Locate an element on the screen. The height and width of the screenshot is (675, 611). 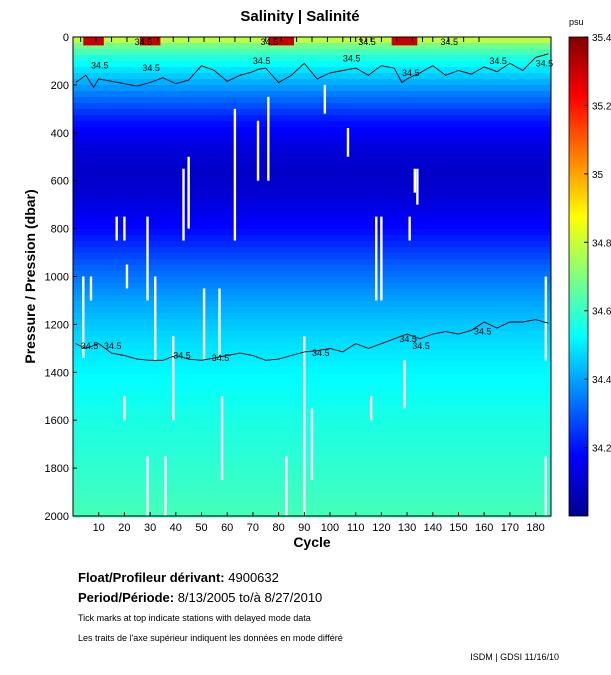
colorbar-tick-label: 34.2 is located at coordinates (601, 449).